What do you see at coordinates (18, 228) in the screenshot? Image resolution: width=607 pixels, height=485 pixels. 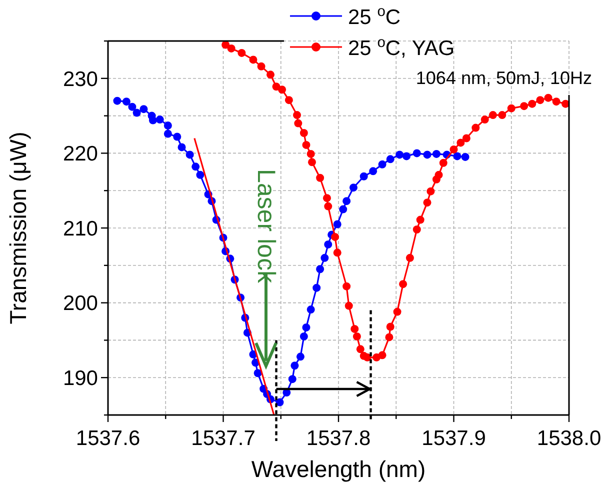 I see `y-axis-title: Transmission (μW)` at bounding box center [18, 228].